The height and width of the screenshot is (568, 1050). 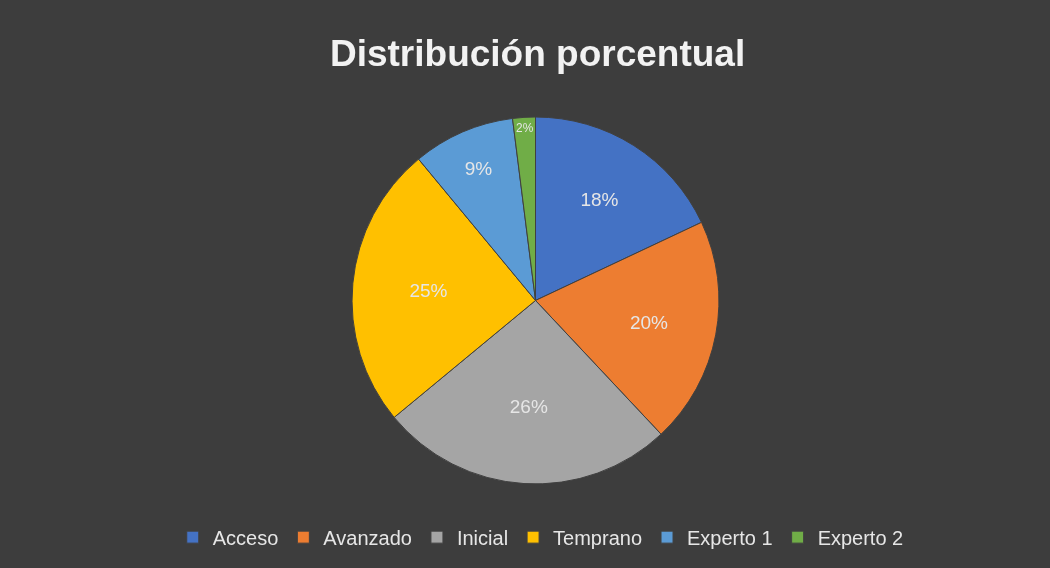 I want to click on chart-title: Distribución porcentual, so click(x=537, y=53).